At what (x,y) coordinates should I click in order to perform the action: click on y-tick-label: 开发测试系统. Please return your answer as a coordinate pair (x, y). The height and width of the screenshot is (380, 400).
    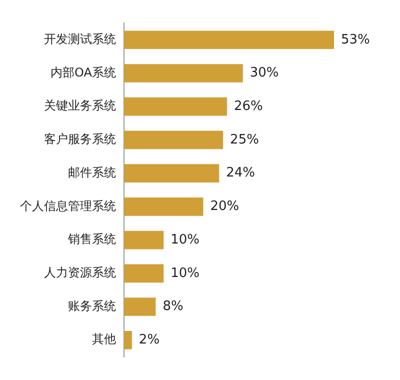
    Looking at the image, I should click on (80, 39).